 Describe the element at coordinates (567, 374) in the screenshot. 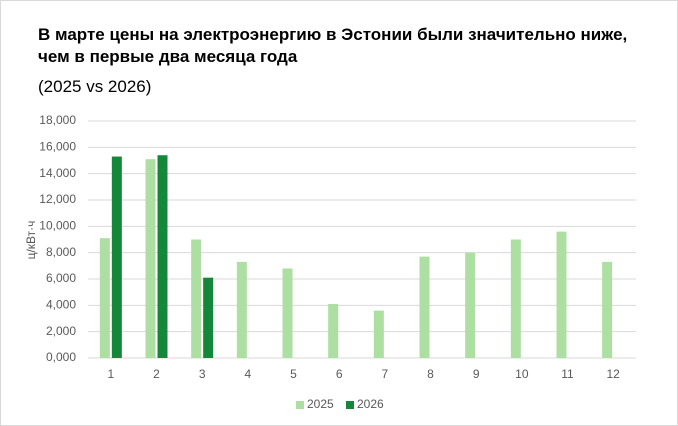

I see `x-tick-label: 11` at that location.